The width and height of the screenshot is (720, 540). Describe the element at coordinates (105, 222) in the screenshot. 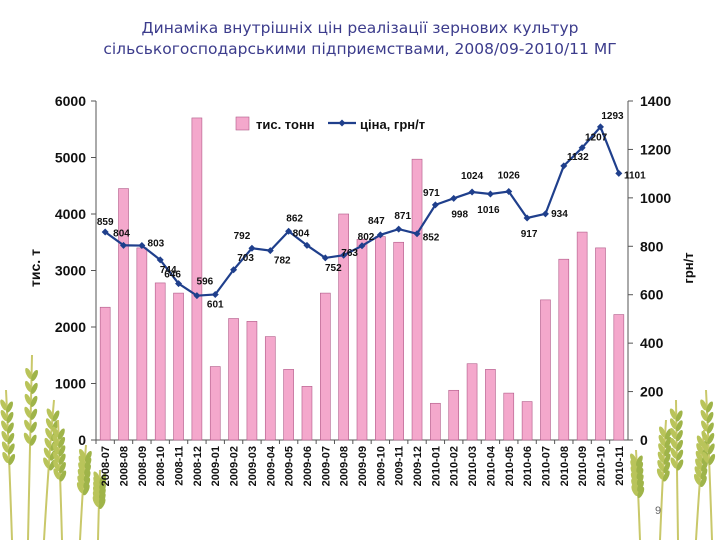

I see `price-data-label: 859` at that location.